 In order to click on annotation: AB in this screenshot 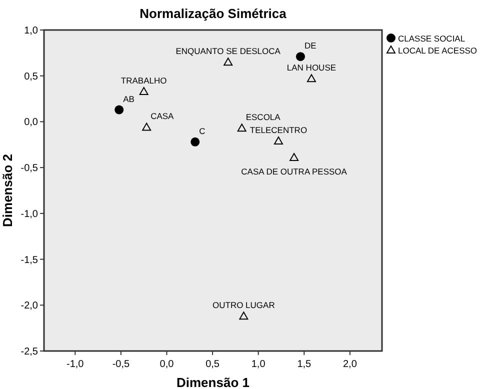, I will do `click(129, 99)`.